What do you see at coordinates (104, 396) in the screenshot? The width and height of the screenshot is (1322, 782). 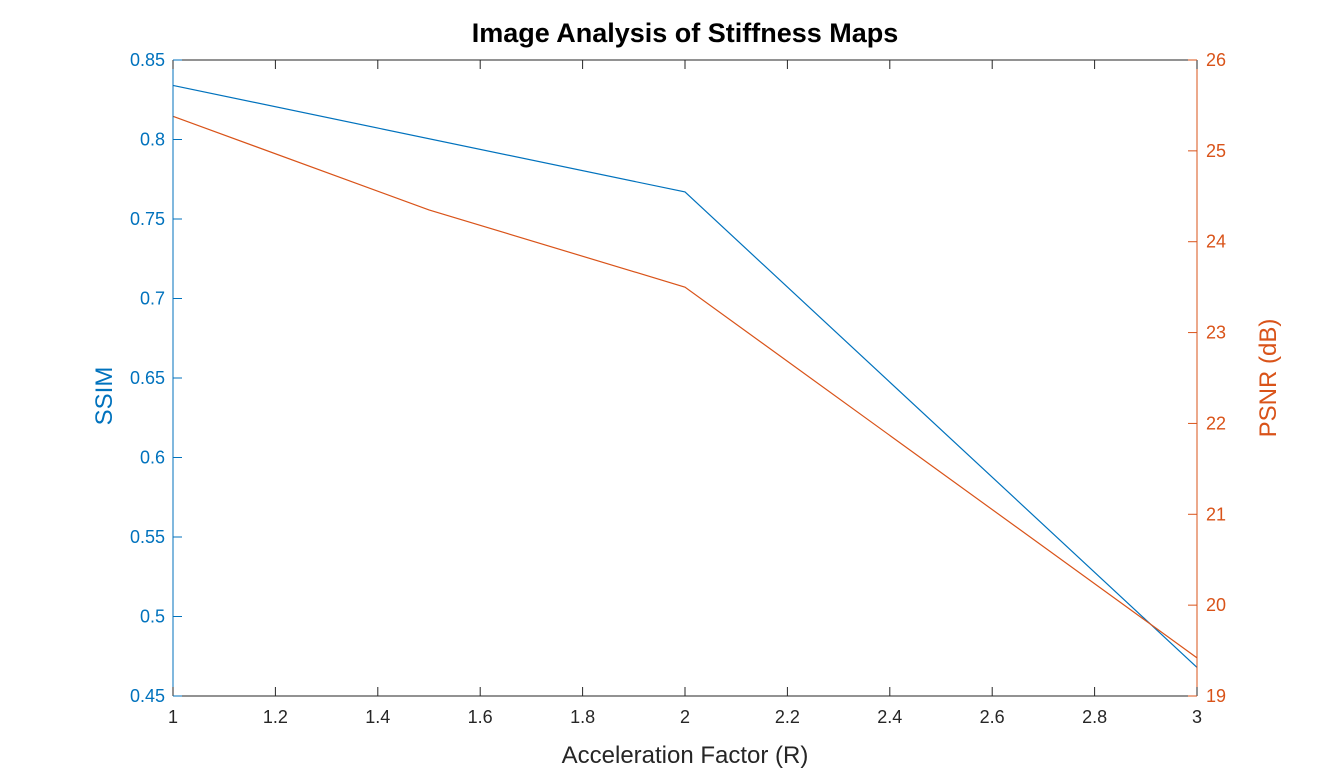 I see `y-axis-left-title: SSIM` at bounding box center [104, 396].